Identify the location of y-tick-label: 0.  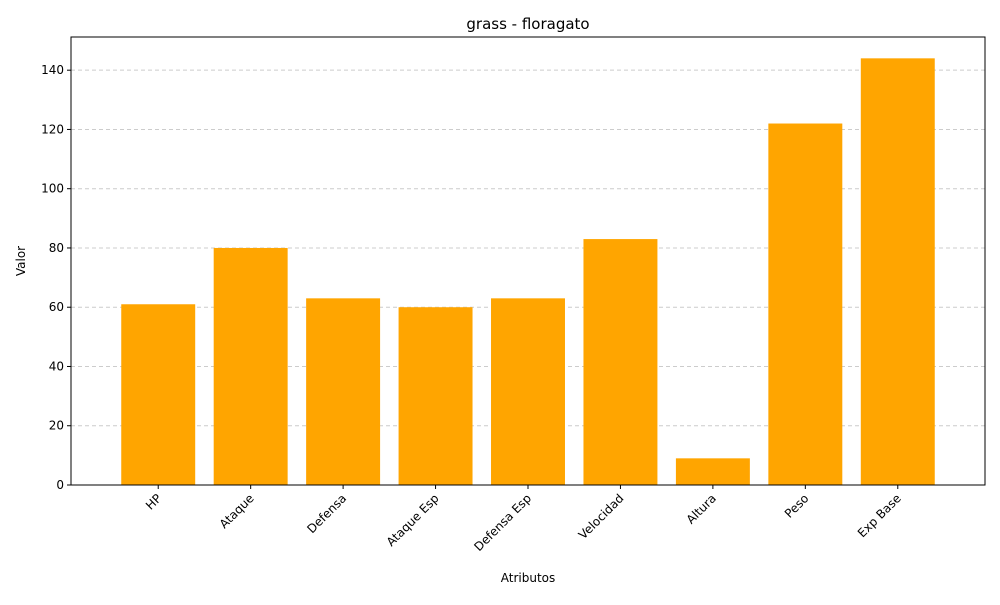
(60, 485).